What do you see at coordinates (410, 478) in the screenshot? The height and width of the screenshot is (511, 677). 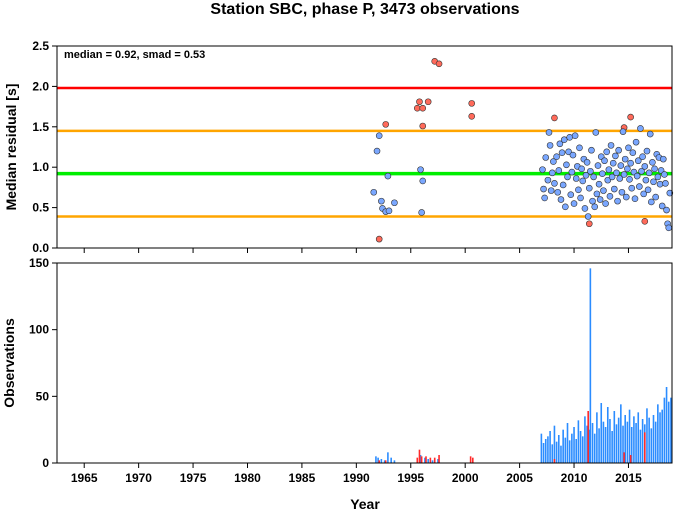 I see `x-tick-label: 1995` at bounding box center [410, 478].